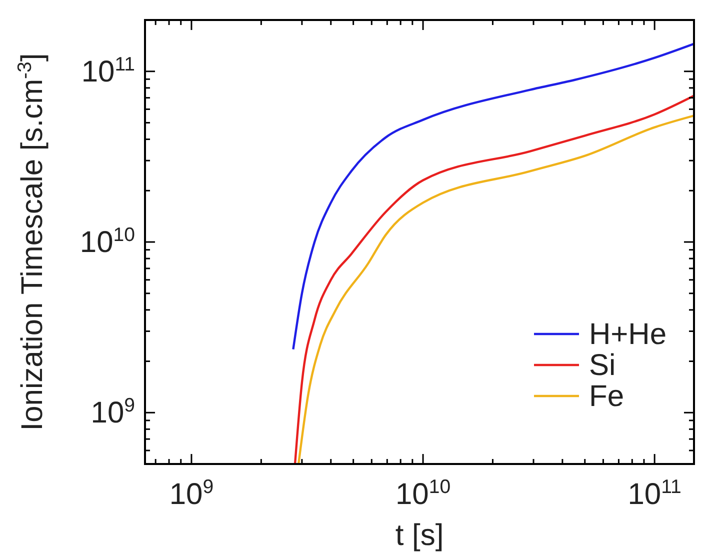 This screenshot has width=702, height=557. Describe the element at coordinates (602, 365) in the screenshot. I see `legend-label: Si` at that location.